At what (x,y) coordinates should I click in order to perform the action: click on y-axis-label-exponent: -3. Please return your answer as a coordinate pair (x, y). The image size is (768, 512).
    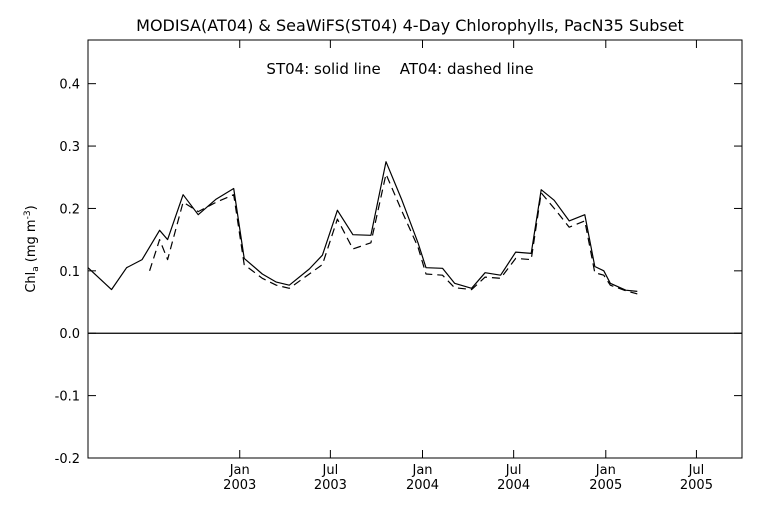
    Looking at the image, I should click on (28, 214).